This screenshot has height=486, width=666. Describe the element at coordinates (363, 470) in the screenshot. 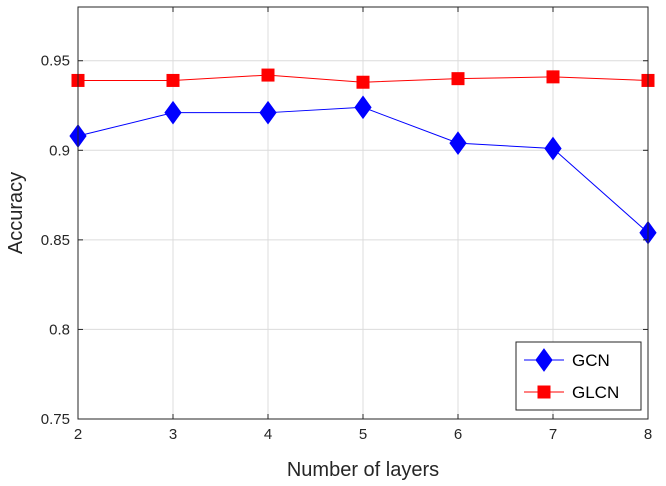

I see `x-axis-label: Number of layers` at that location.